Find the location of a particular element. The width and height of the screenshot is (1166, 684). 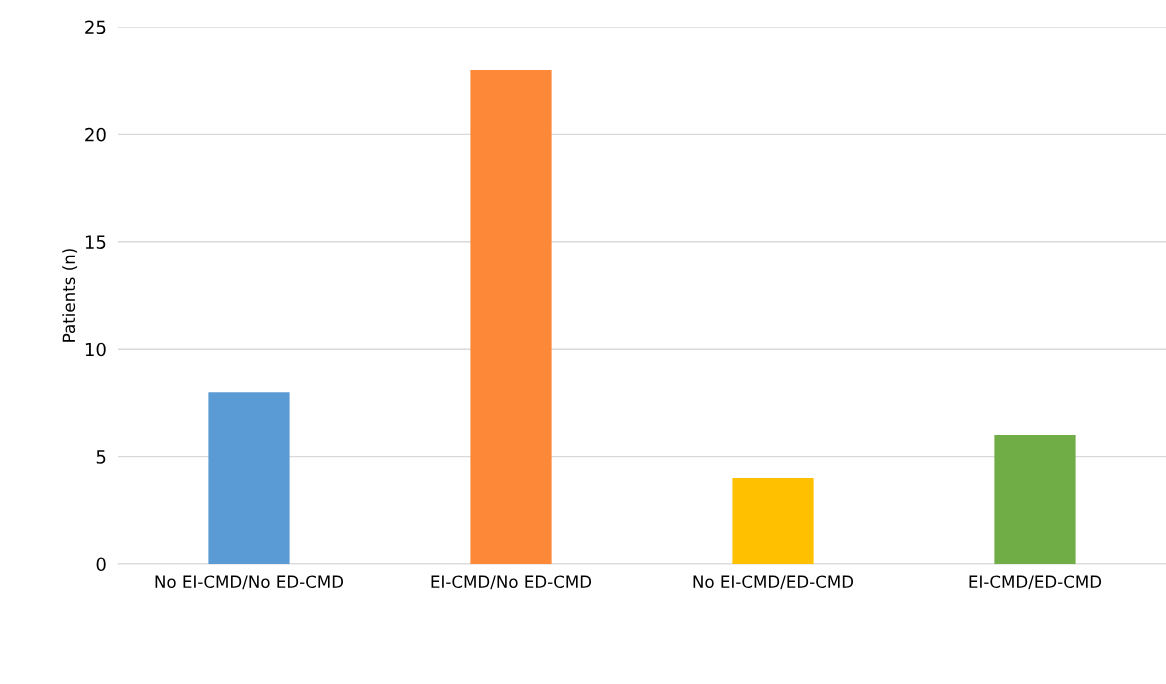

y-tick-label: 25 is located at coordinates (95, 27).